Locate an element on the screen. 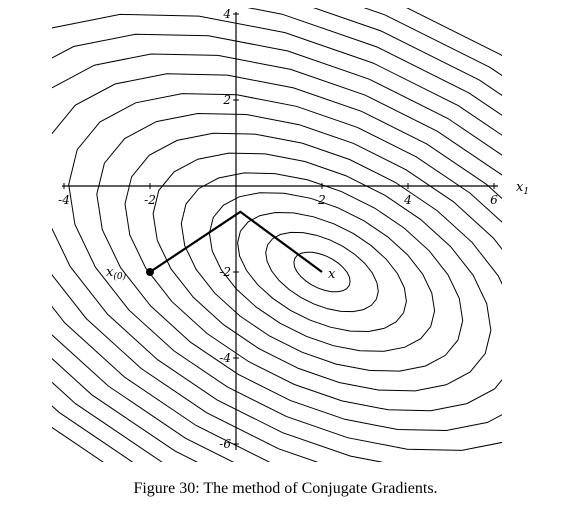 The image size is (571, 513). x-tick-label: 4 is located at coordinates (407, 200).